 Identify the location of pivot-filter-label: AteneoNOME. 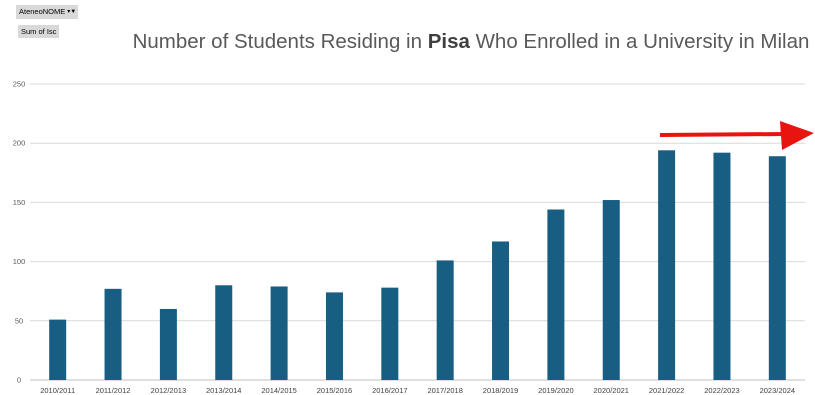
(42, 11).